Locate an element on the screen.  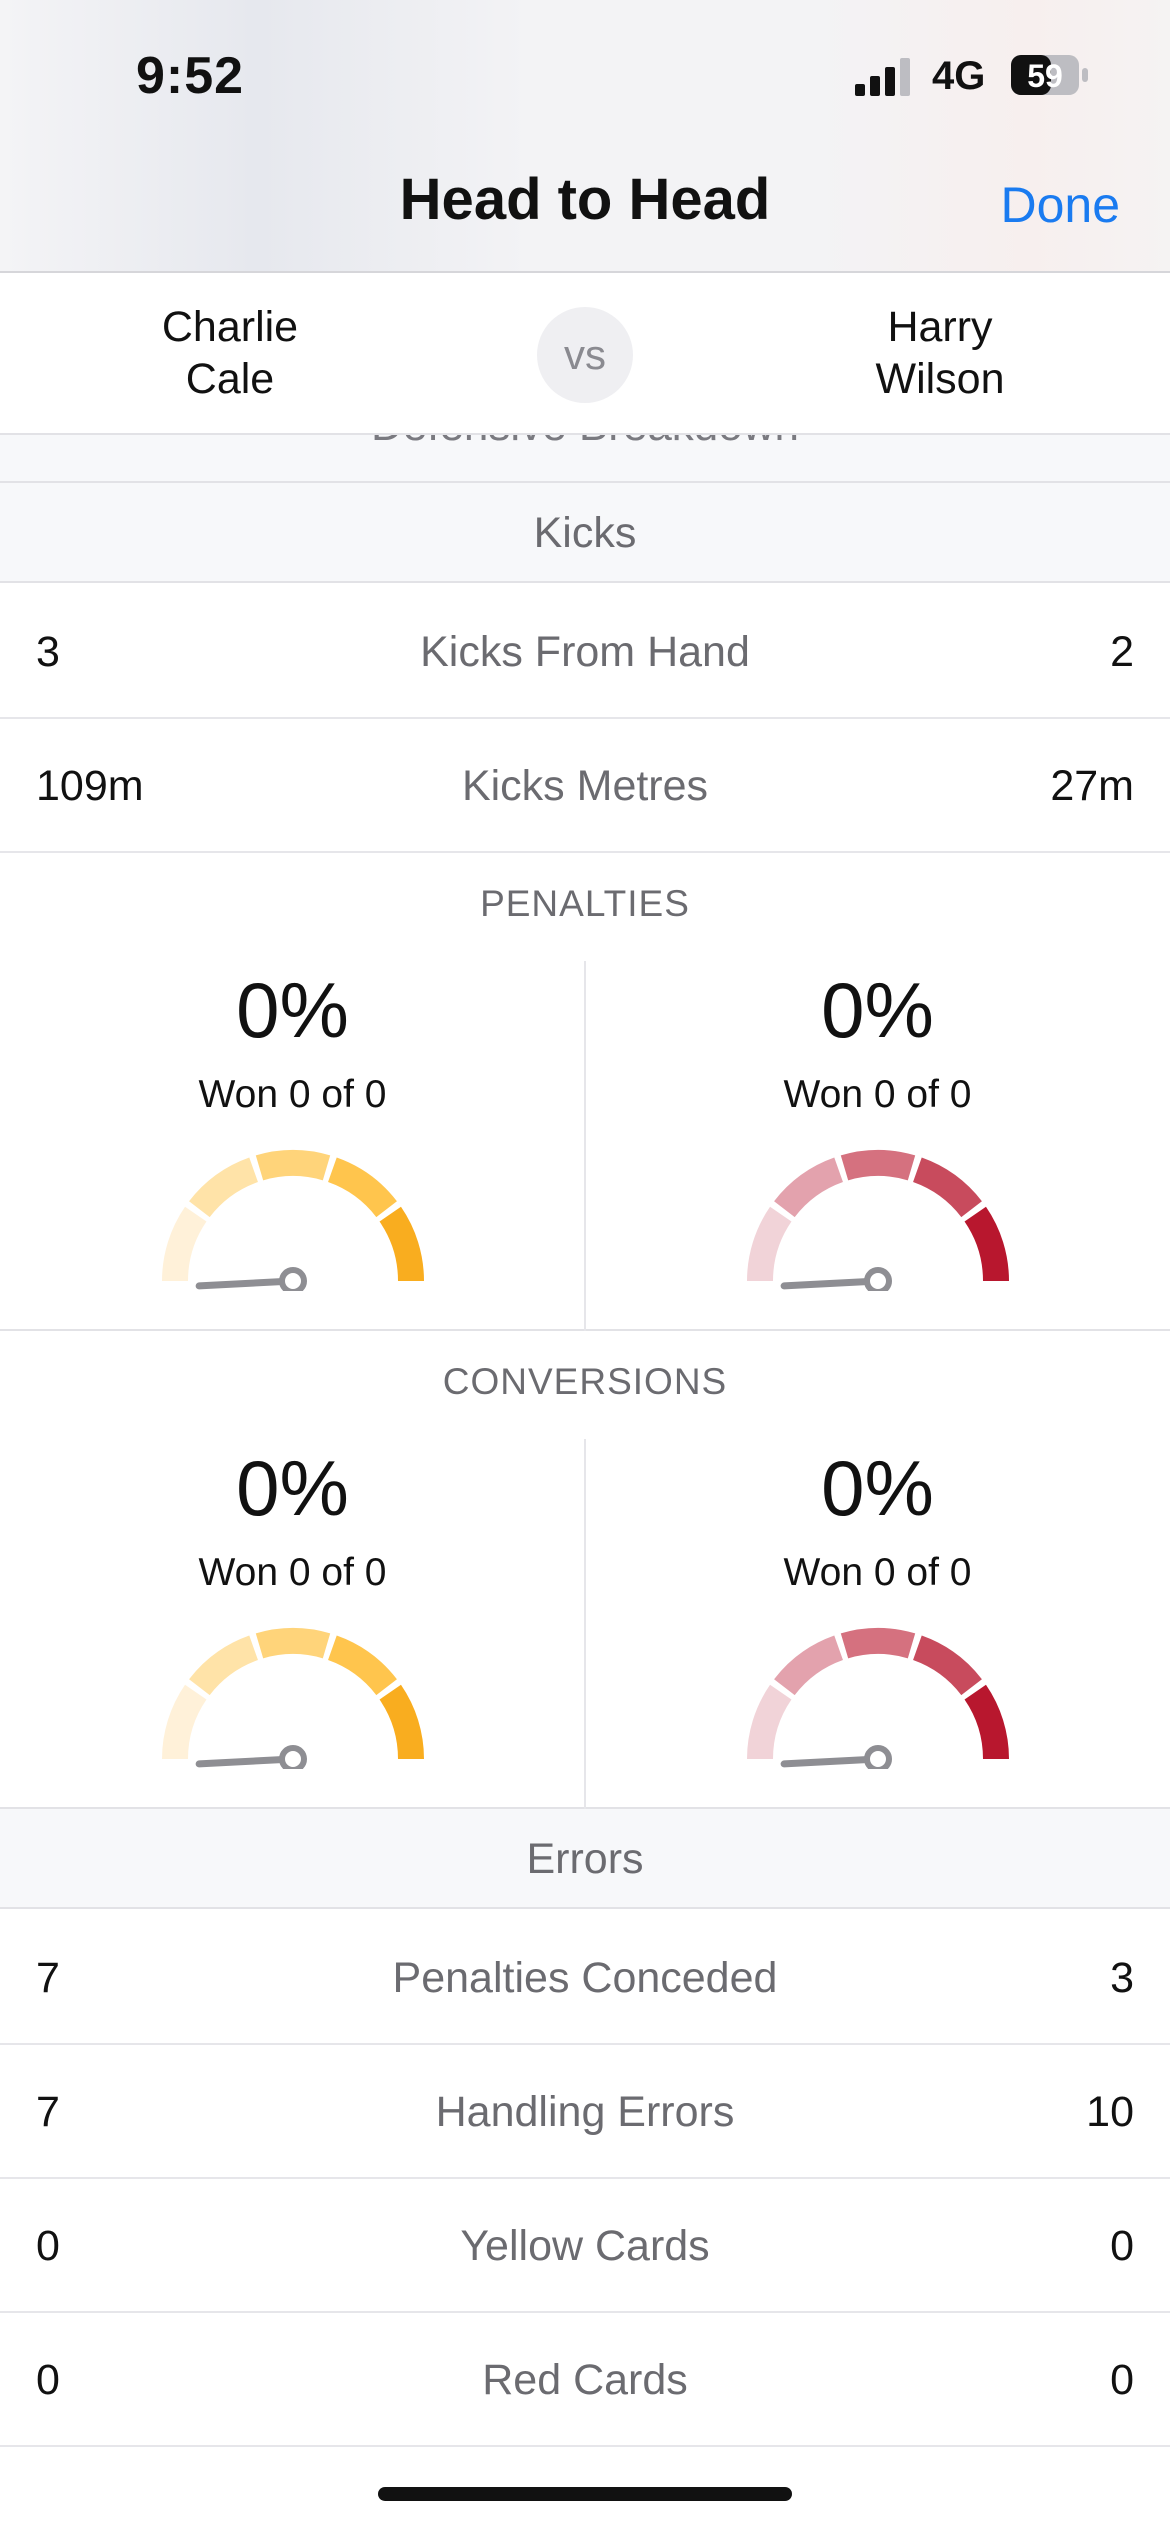
stat-row-yellow-cards: 0 Yellow Cards 0 is located at coordinates (585, 2246).